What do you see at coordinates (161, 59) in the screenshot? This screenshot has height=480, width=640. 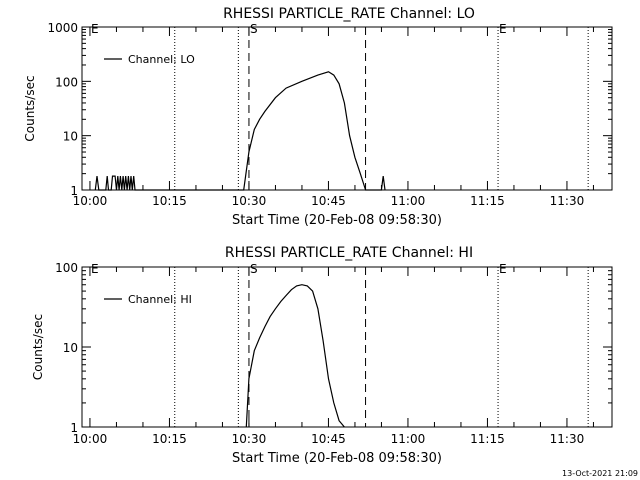 I see `legend-label: Channel: LO` at bounding box center [161, 59].